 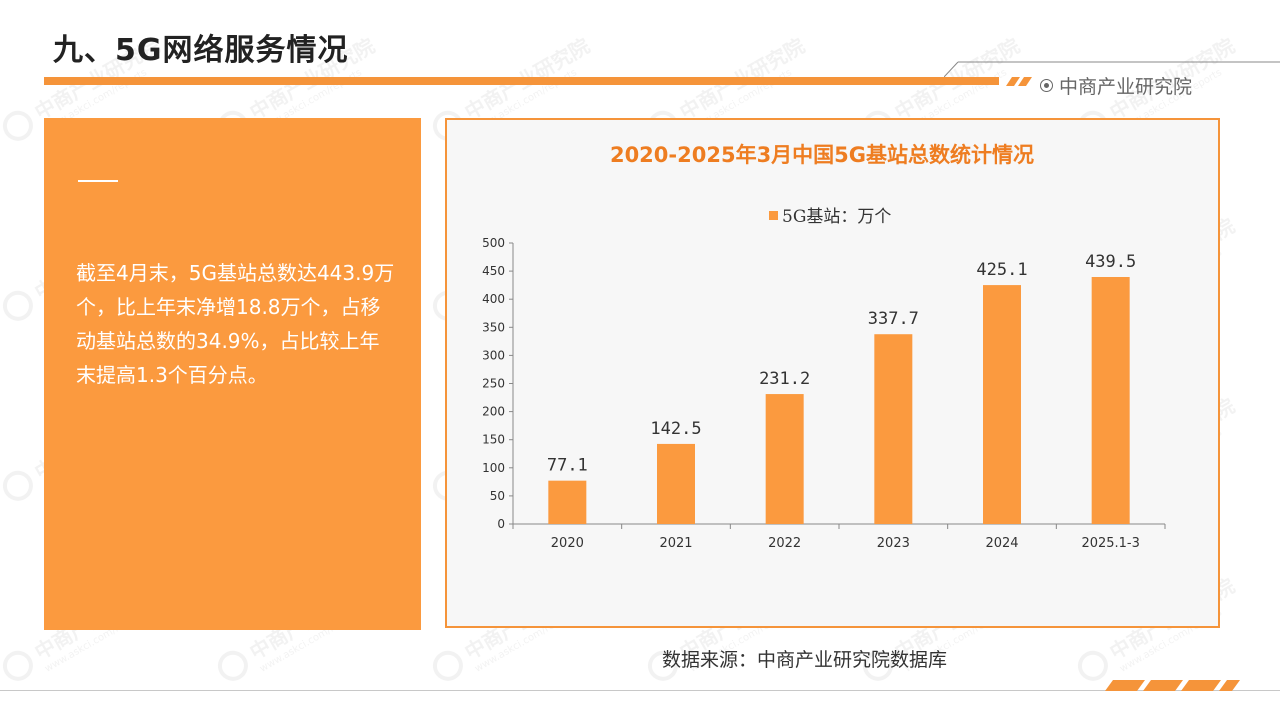 What do you see at coordinates (1110, 543) in the screenshot?
I see `x-tick-label: 2025.1-3` at bounding box center [1110, 543].